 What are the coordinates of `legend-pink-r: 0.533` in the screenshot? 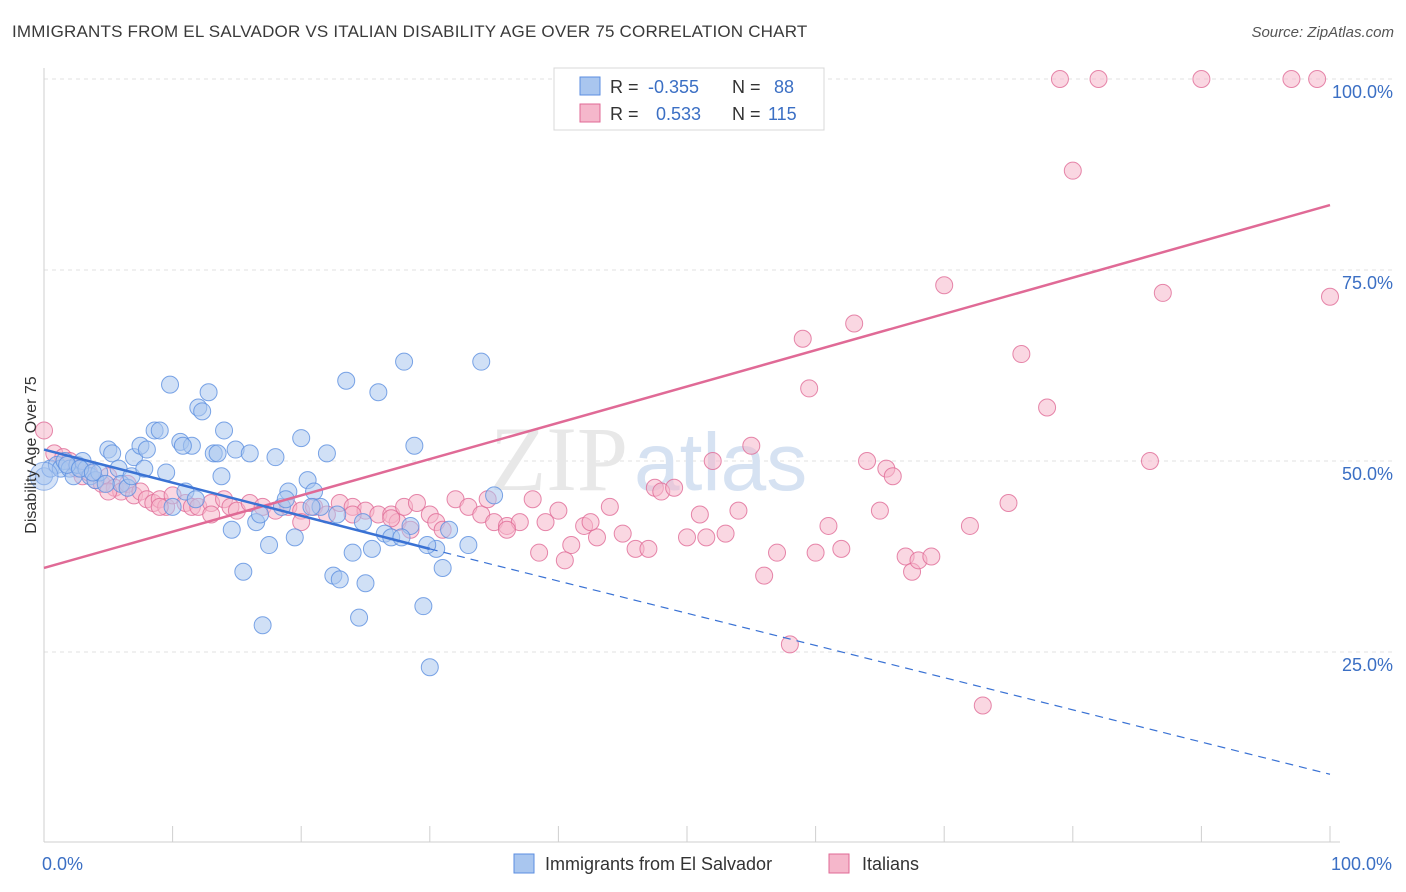 It's located at (678, 114).